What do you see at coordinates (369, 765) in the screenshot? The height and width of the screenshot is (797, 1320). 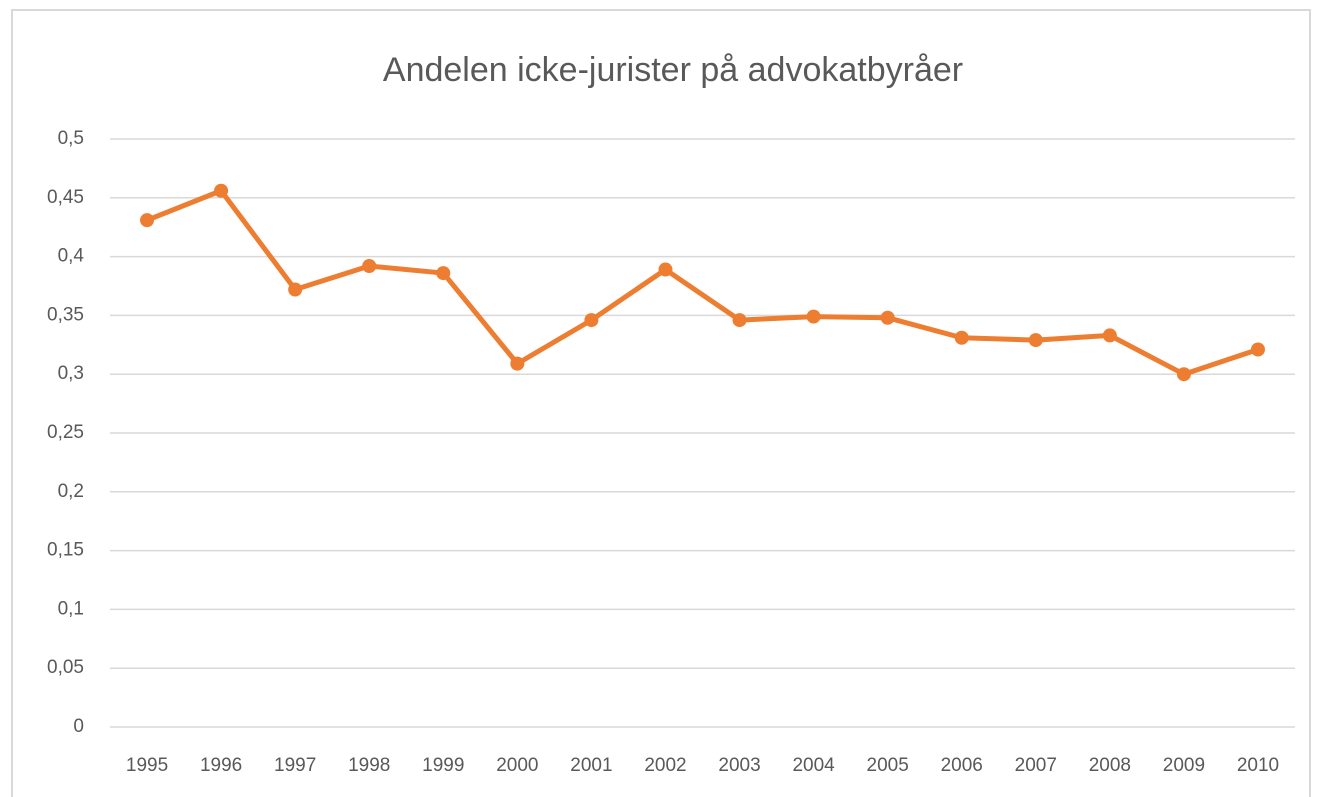 I see `x-tick-label: 1998` at bounding box center [369, 765].